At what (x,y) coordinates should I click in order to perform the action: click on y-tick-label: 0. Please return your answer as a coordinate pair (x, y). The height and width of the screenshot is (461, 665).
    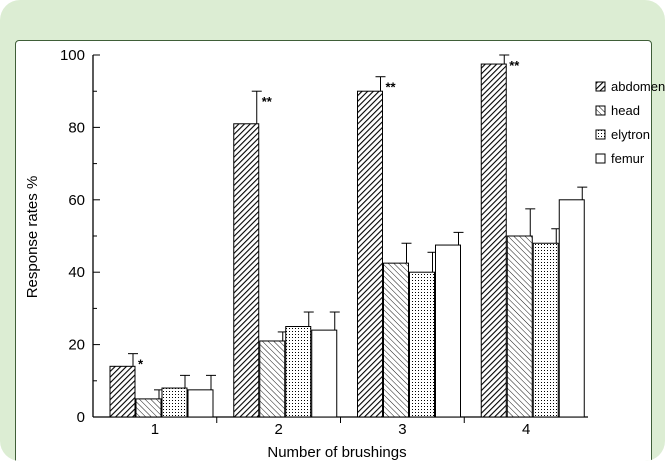
    Looking at the image, I should click on (81, 417).